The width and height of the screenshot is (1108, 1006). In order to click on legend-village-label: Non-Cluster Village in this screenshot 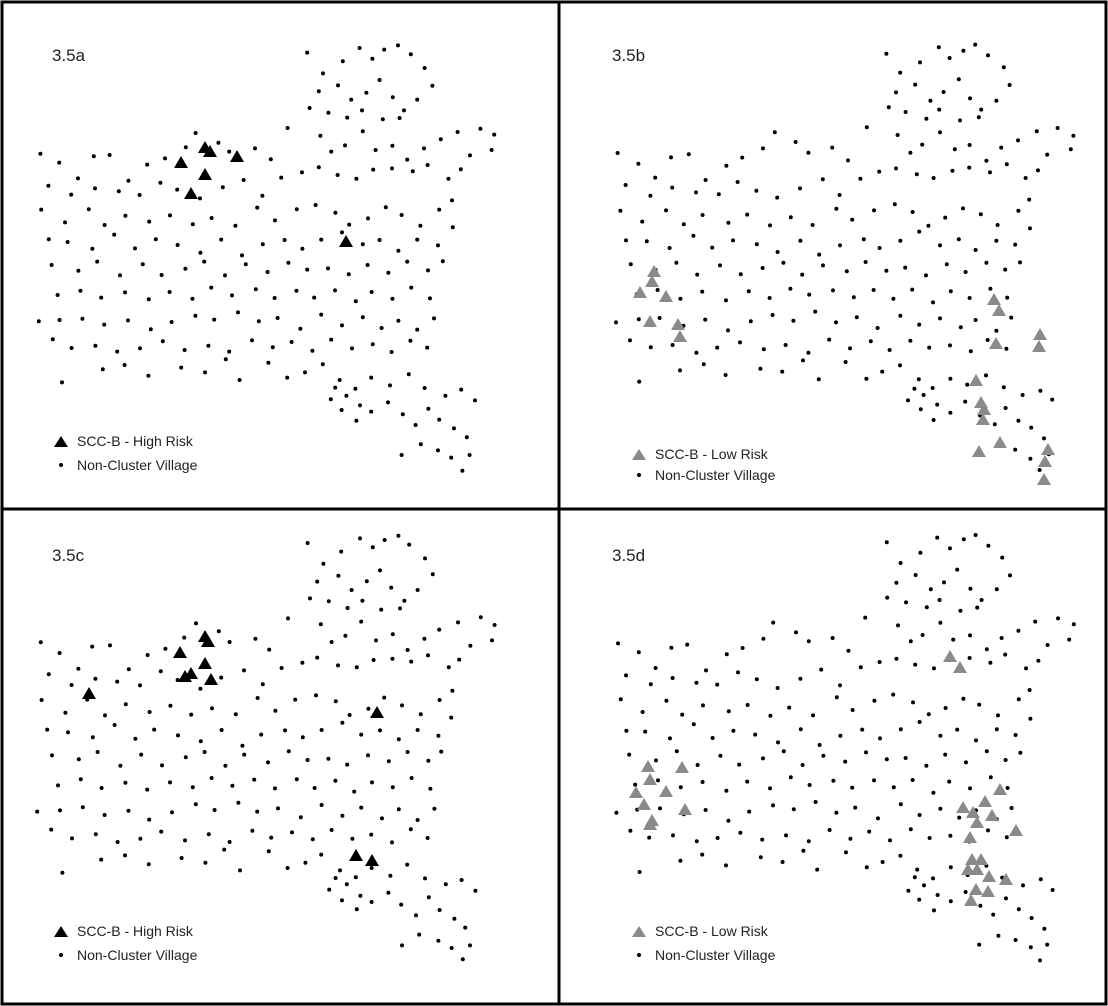, I will do `click(715, 955)`.